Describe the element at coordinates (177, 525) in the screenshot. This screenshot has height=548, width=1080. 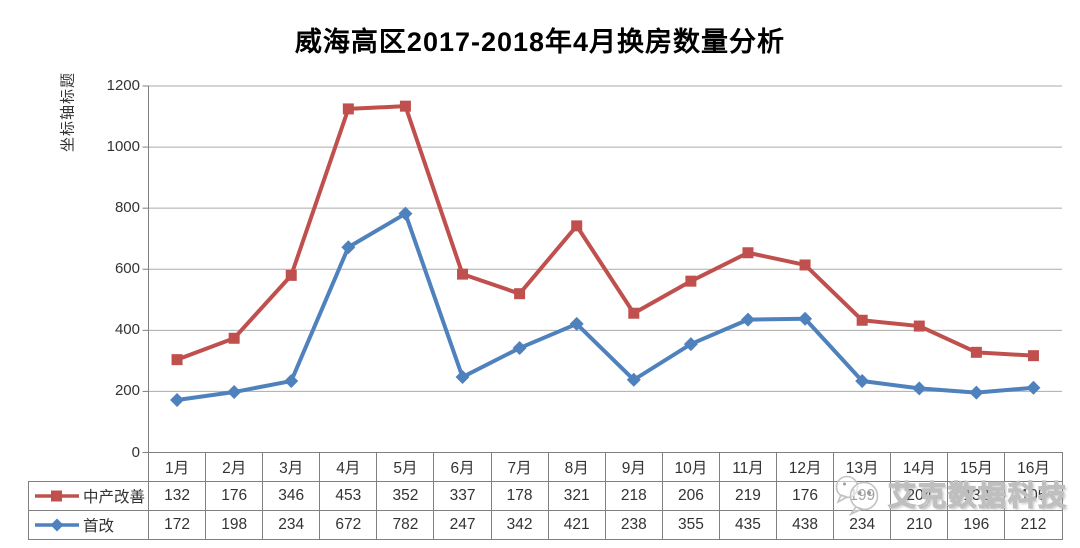
I see `value-cell: 172` at that location.